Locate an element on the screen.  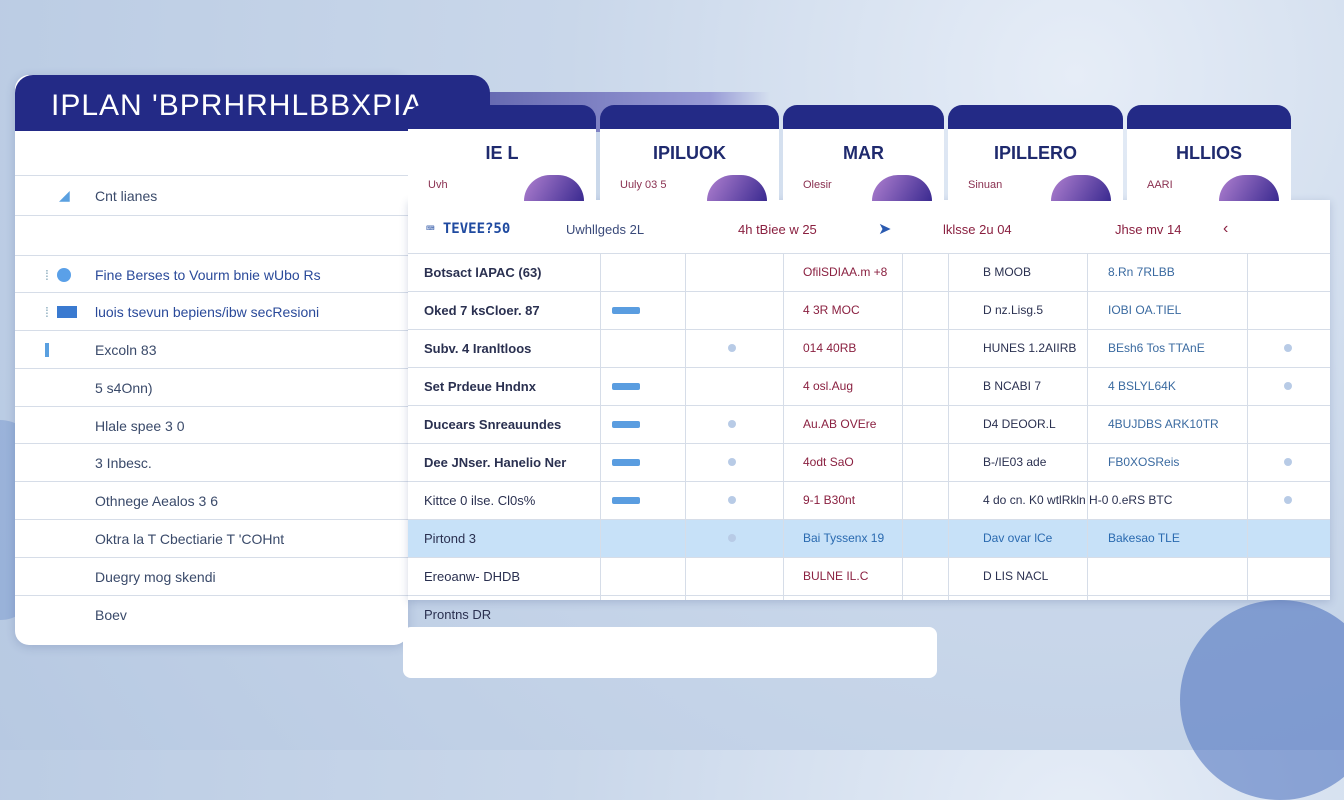
row-label: Kittce 0 ilse. Cl0s% is located at coordinates (480, 500).